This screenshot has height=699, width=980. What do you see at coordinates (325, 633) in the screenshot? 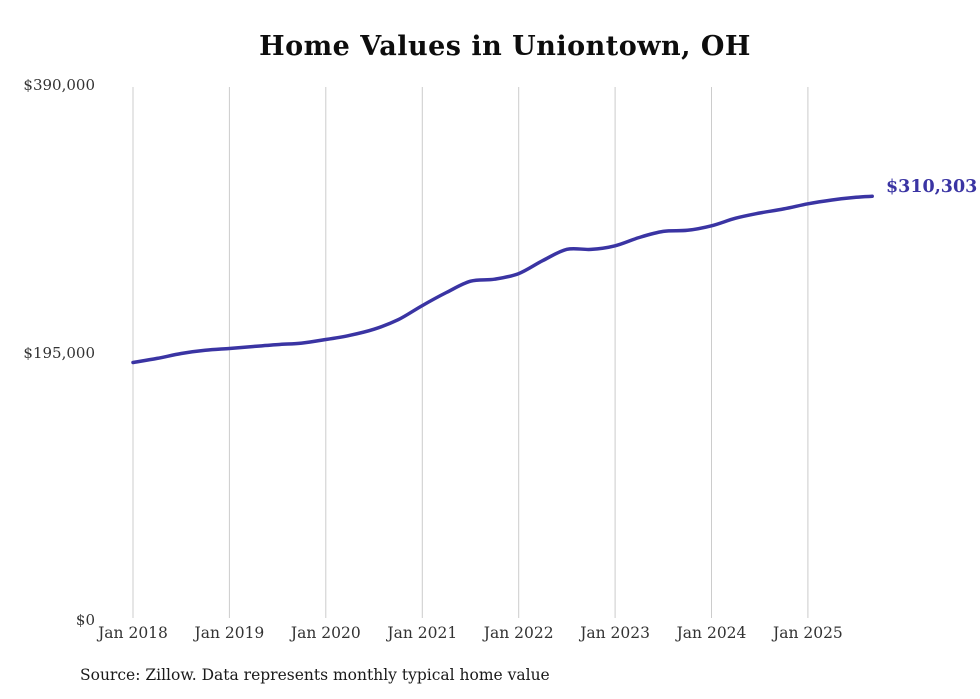
I see `x-axis-tick-jan-2020: Jan 2020` at bounding box center [325, 633].